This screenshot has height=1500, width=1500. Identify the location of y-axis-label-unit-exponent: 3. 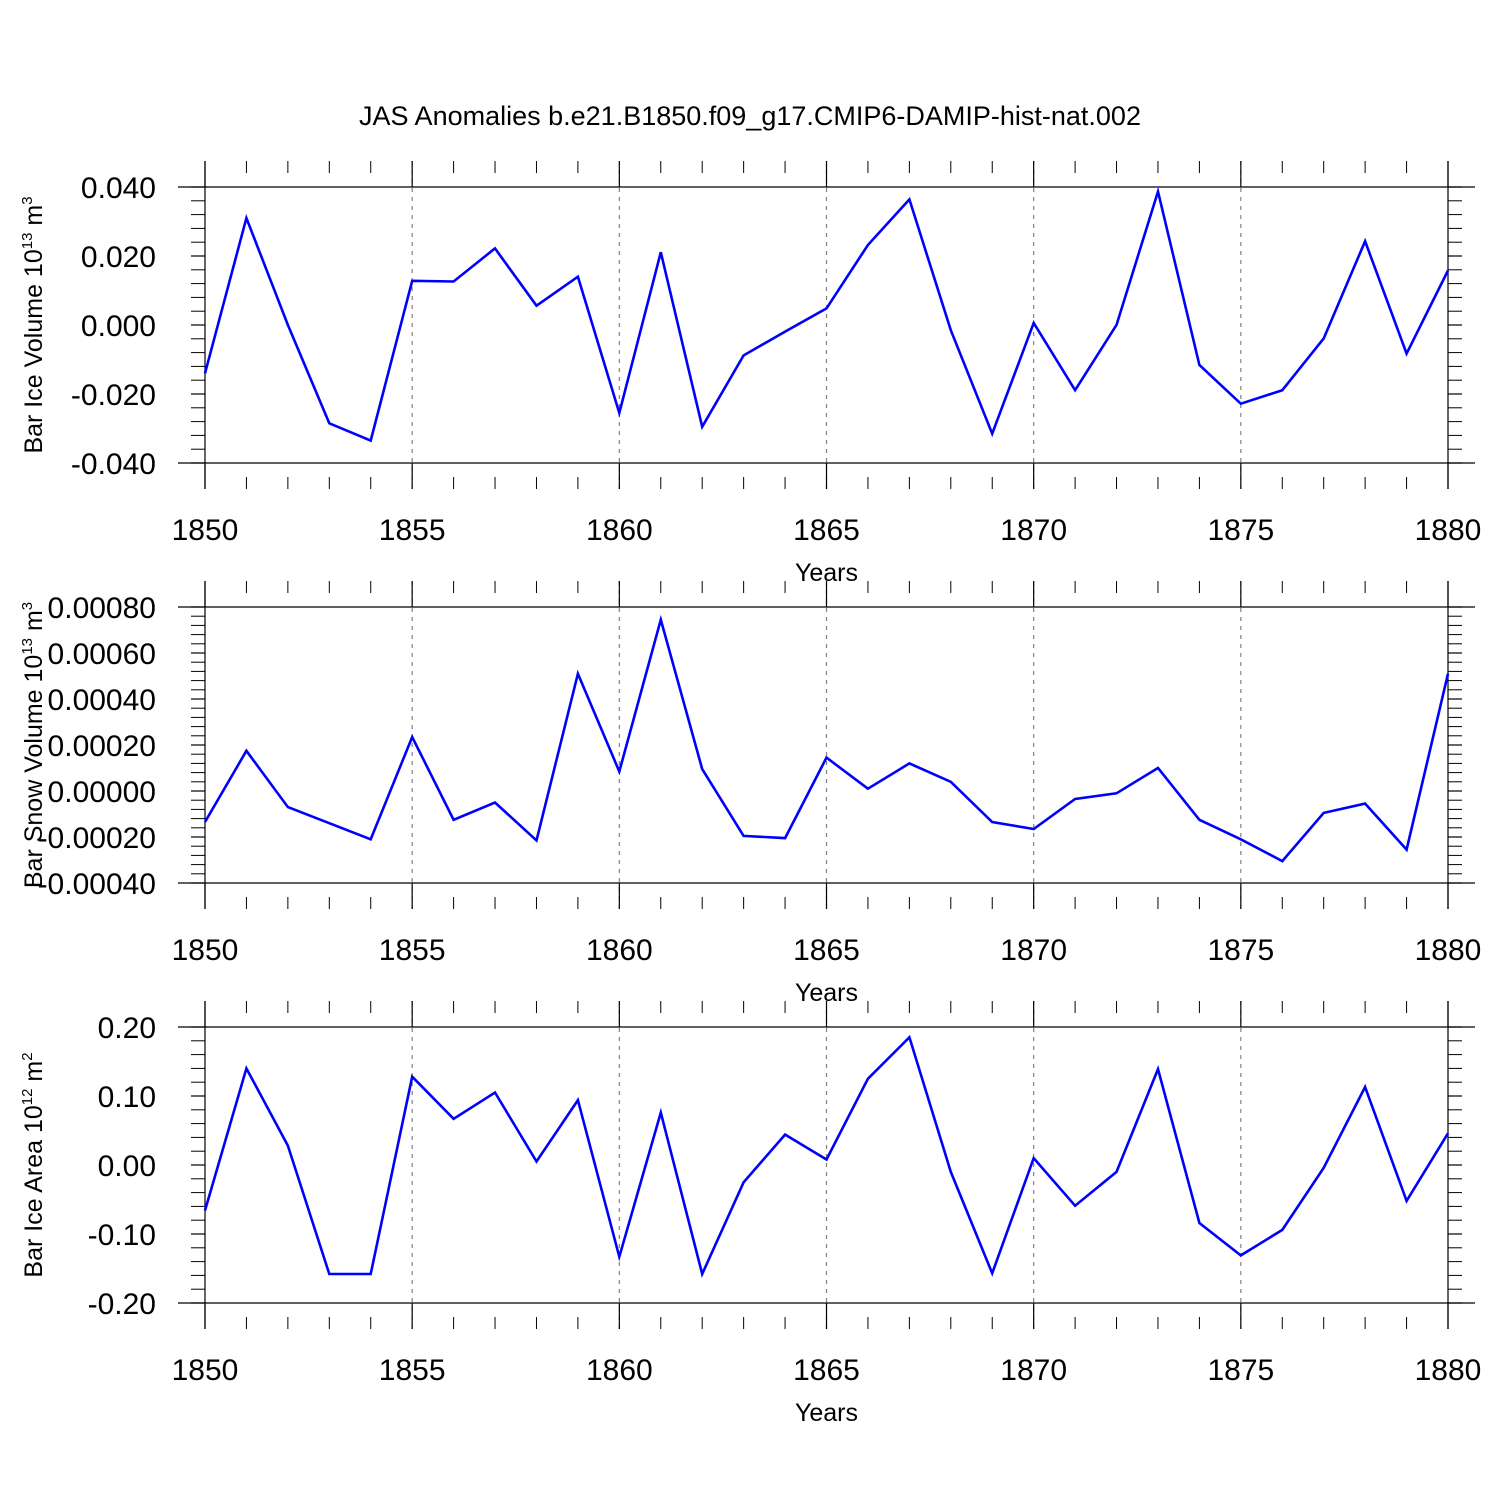
(27, 200).